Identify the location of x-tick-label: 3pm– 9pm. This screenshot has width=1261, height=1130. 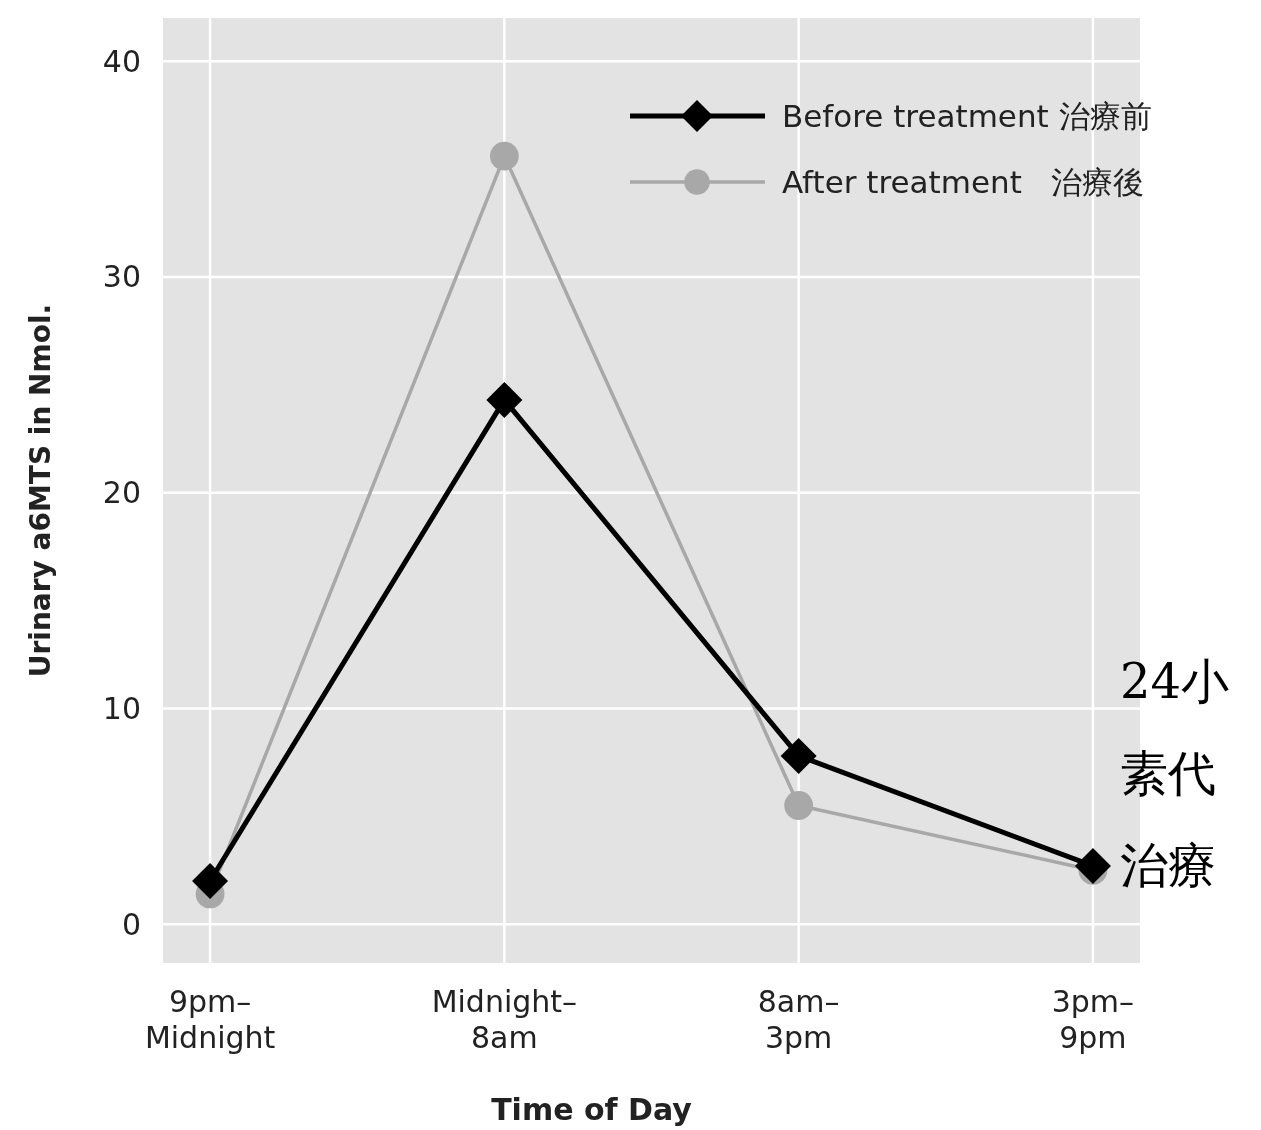
(1093, 1019).